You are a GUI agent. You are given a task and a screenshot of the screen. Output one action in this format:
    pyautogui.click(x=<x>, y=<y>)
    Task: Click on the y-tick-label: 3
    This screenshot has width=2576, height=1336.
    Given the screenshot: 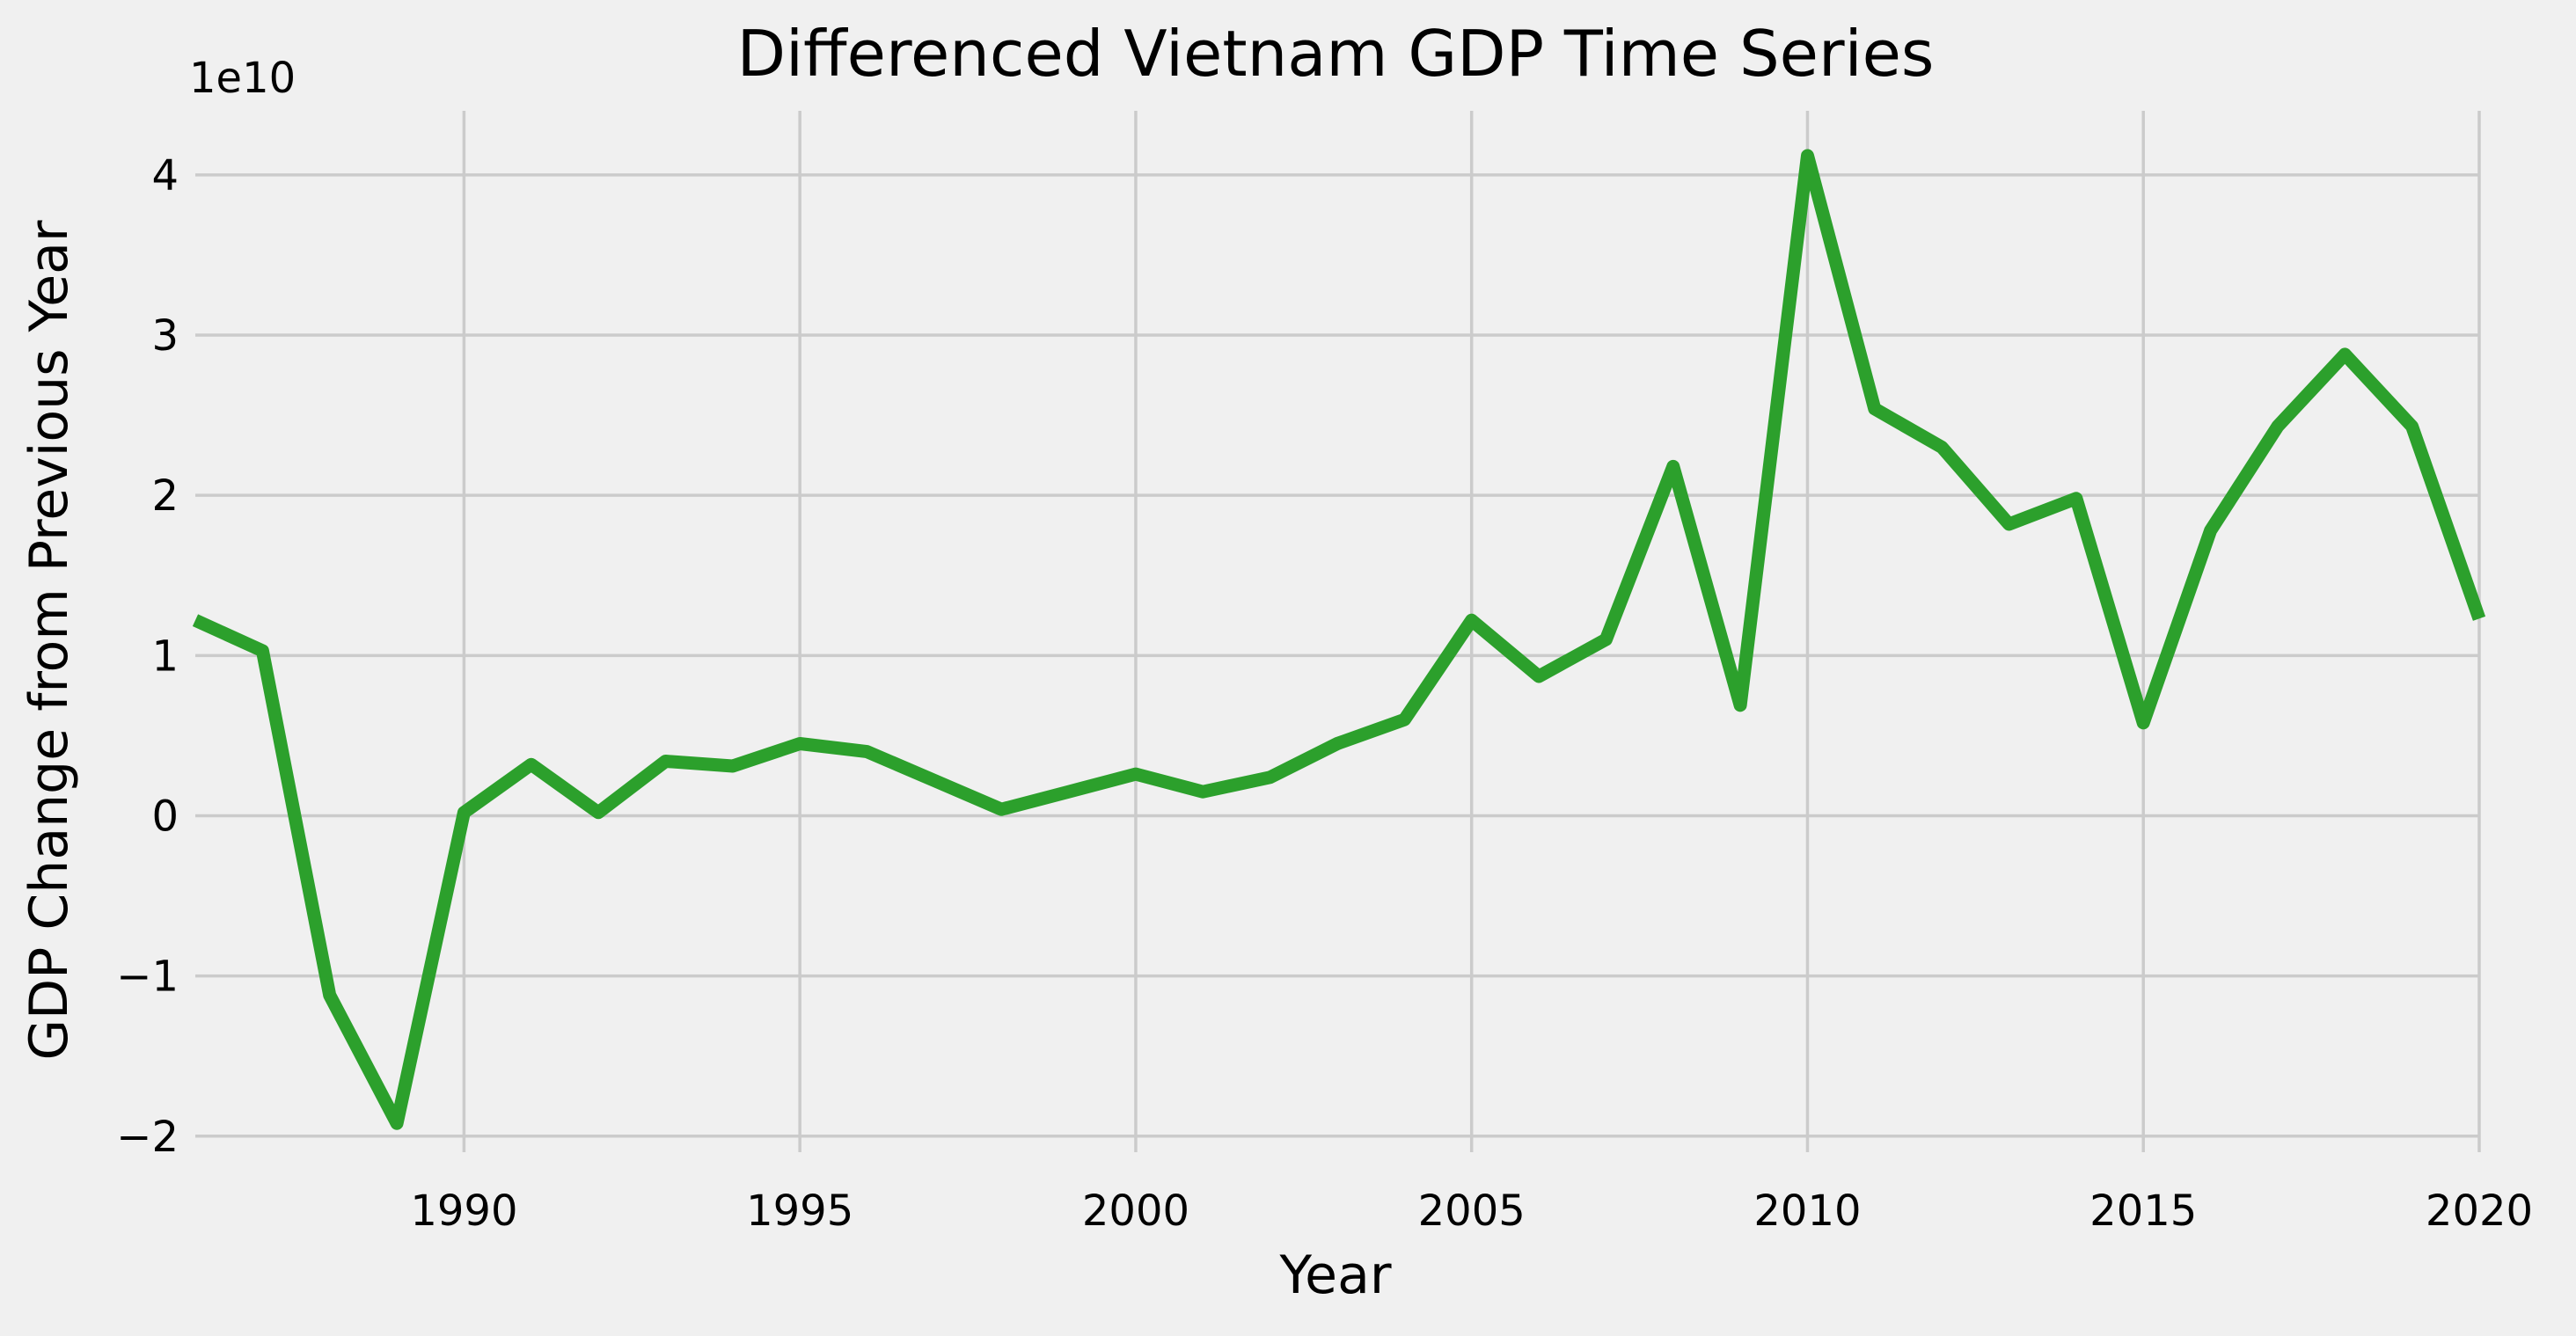 What is the action you would take?
    pyautogui.click(x=165, y=336)
    